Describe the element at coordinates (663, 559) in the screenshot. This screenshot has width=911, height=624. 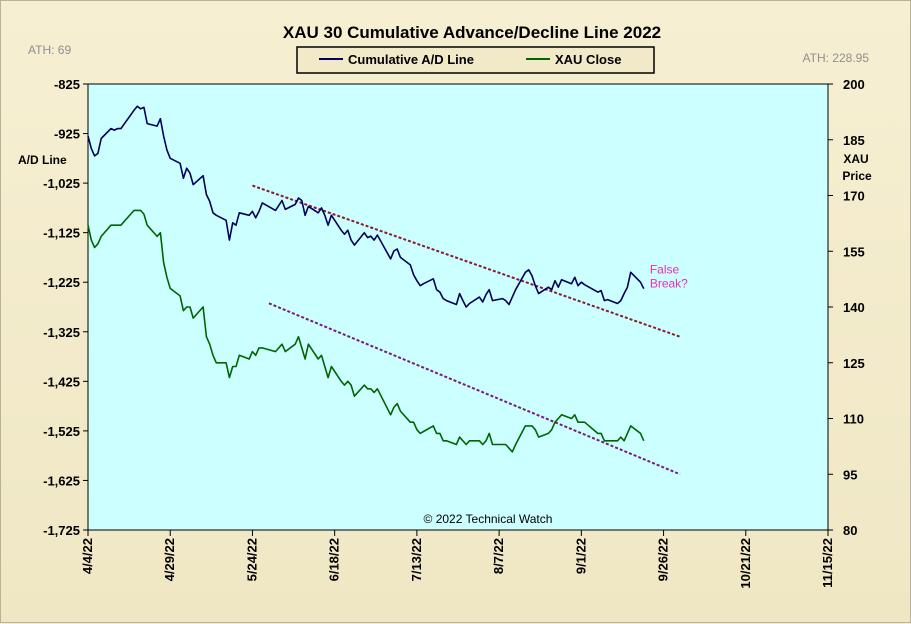
I see `x-tick-label: 9/26/22` at that location.